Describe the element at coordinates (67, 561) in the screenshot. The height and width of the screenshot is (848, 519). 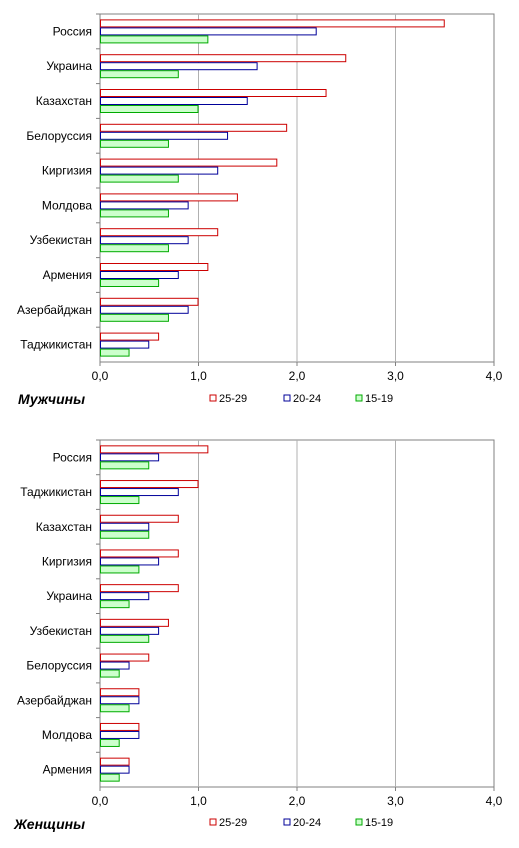
I see `chart-women-category-label: Киргизия` at that location.